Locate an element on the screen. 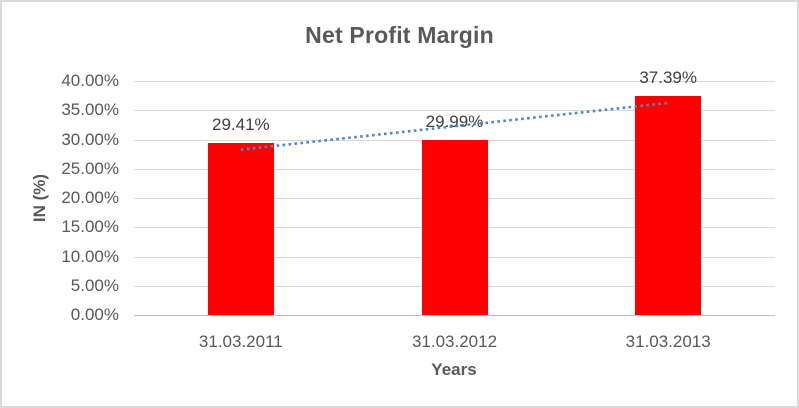  bar-31.03.2012 is located at coordinates (454, 227).